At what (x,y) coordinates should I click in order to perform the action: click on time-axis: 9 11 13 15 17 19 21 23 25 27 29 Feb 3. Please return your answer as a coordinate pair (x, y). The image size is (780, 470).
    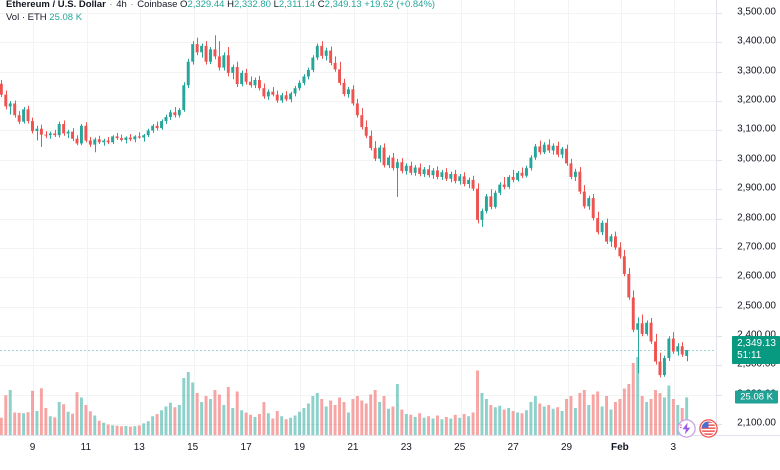
    Looking at the image, I should click on (390, 452).